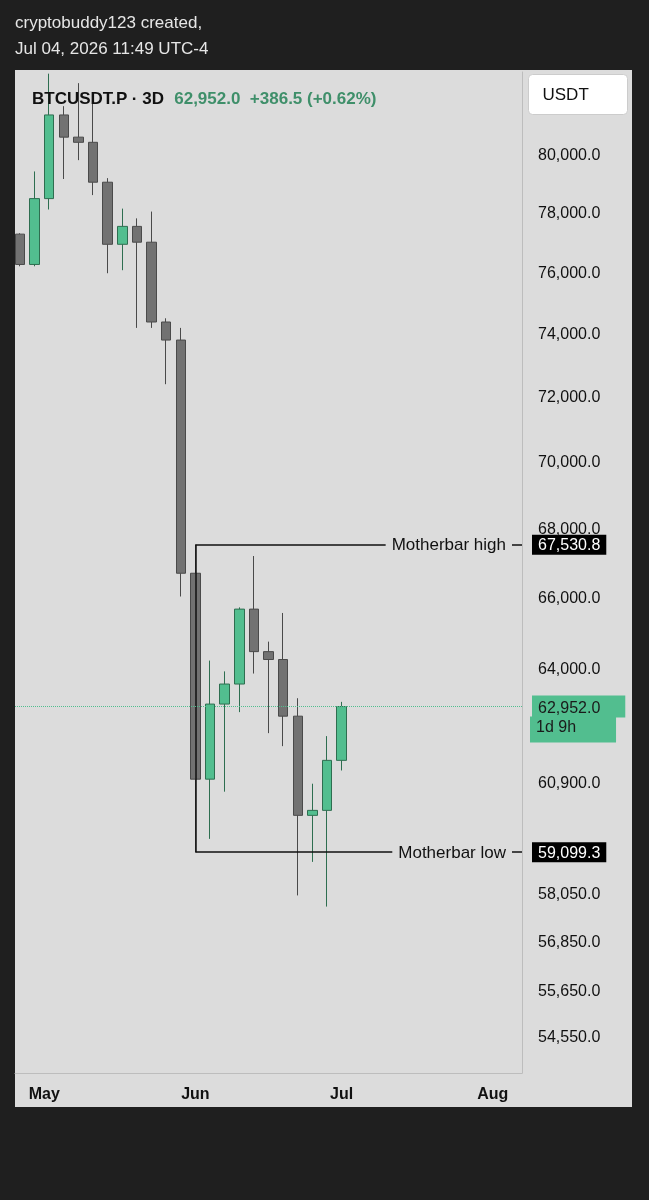 The height and width of the screenshot is (1200, 649). Describe the element at coordinates (569, 893) in the screenshot. I see `y-tick-label: 58,050.0` at that location.